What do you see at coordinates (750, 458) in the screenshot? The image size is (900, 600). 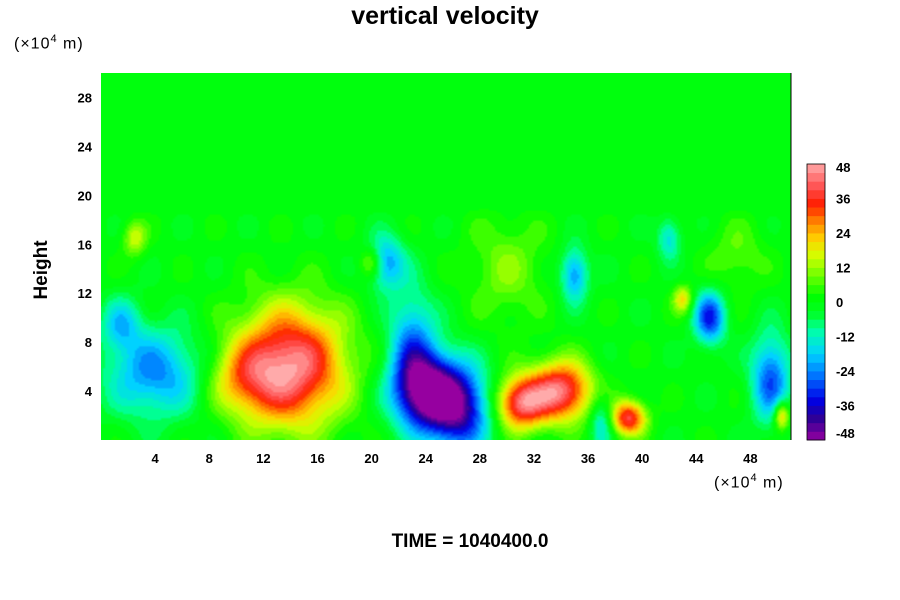 I see `x-tick-label-48: 48` at bounding box center [750, 458].